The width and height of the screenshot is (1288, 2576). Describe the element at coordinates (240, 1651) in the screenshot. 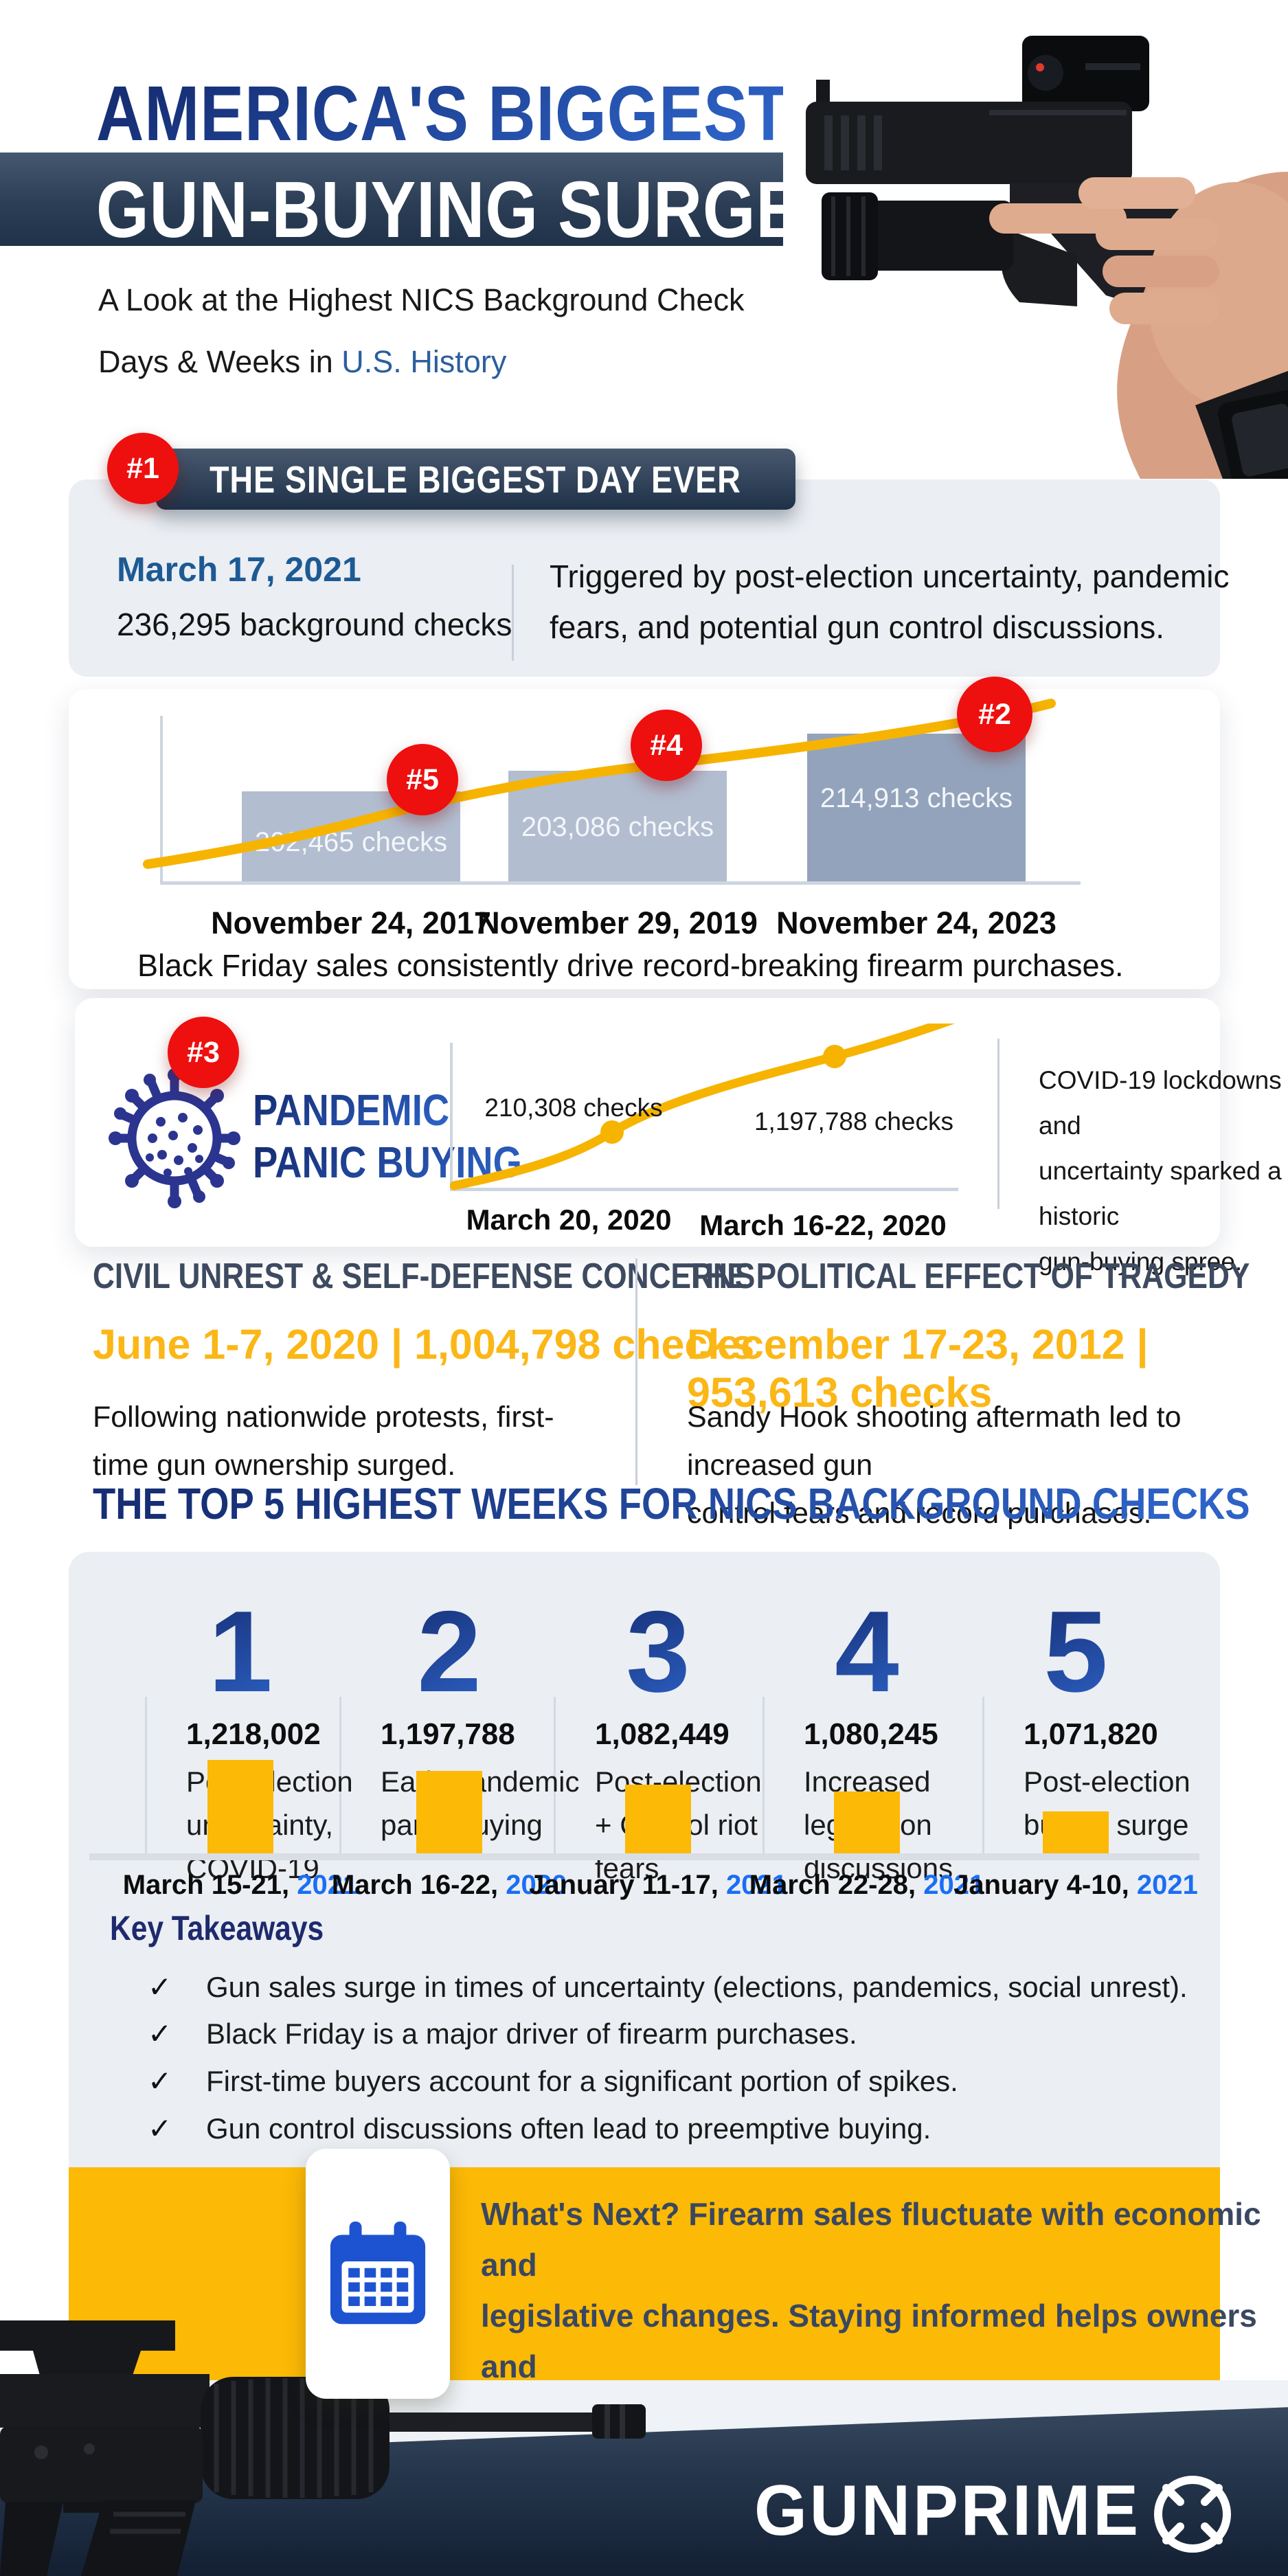

I see `top5-rank-1: 1` at that location.